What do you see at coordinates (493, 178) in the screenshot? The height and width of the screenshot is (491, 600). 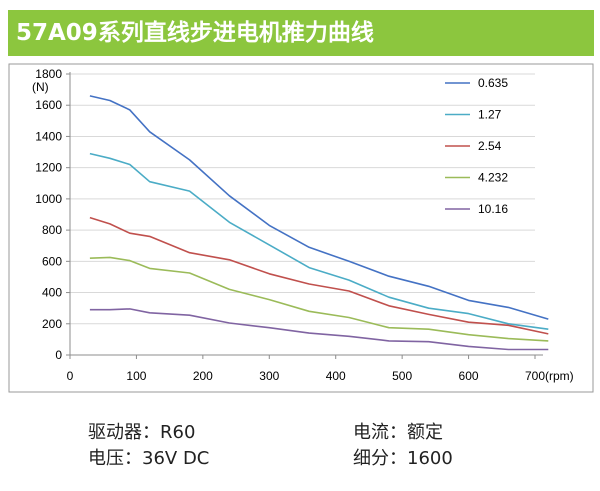 I see `legend-label: 4.232` at bounding box center [493, 178].